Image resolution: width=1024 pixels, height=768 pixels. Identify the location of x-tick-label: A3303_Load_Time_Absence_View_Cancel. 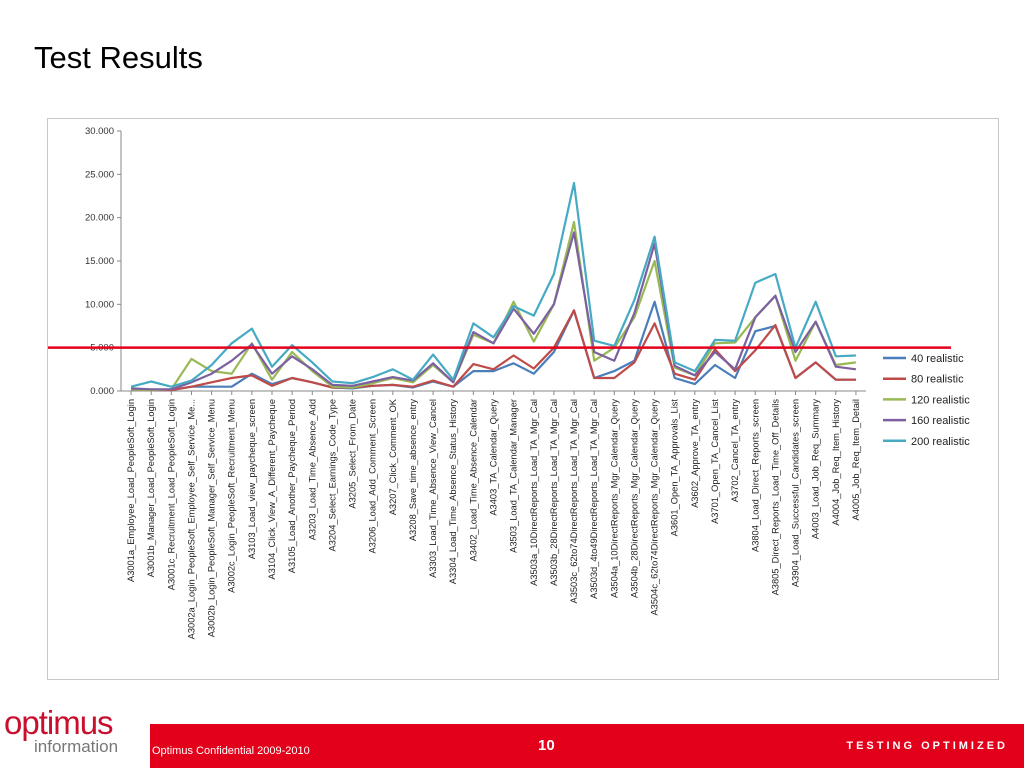
(433, 488).